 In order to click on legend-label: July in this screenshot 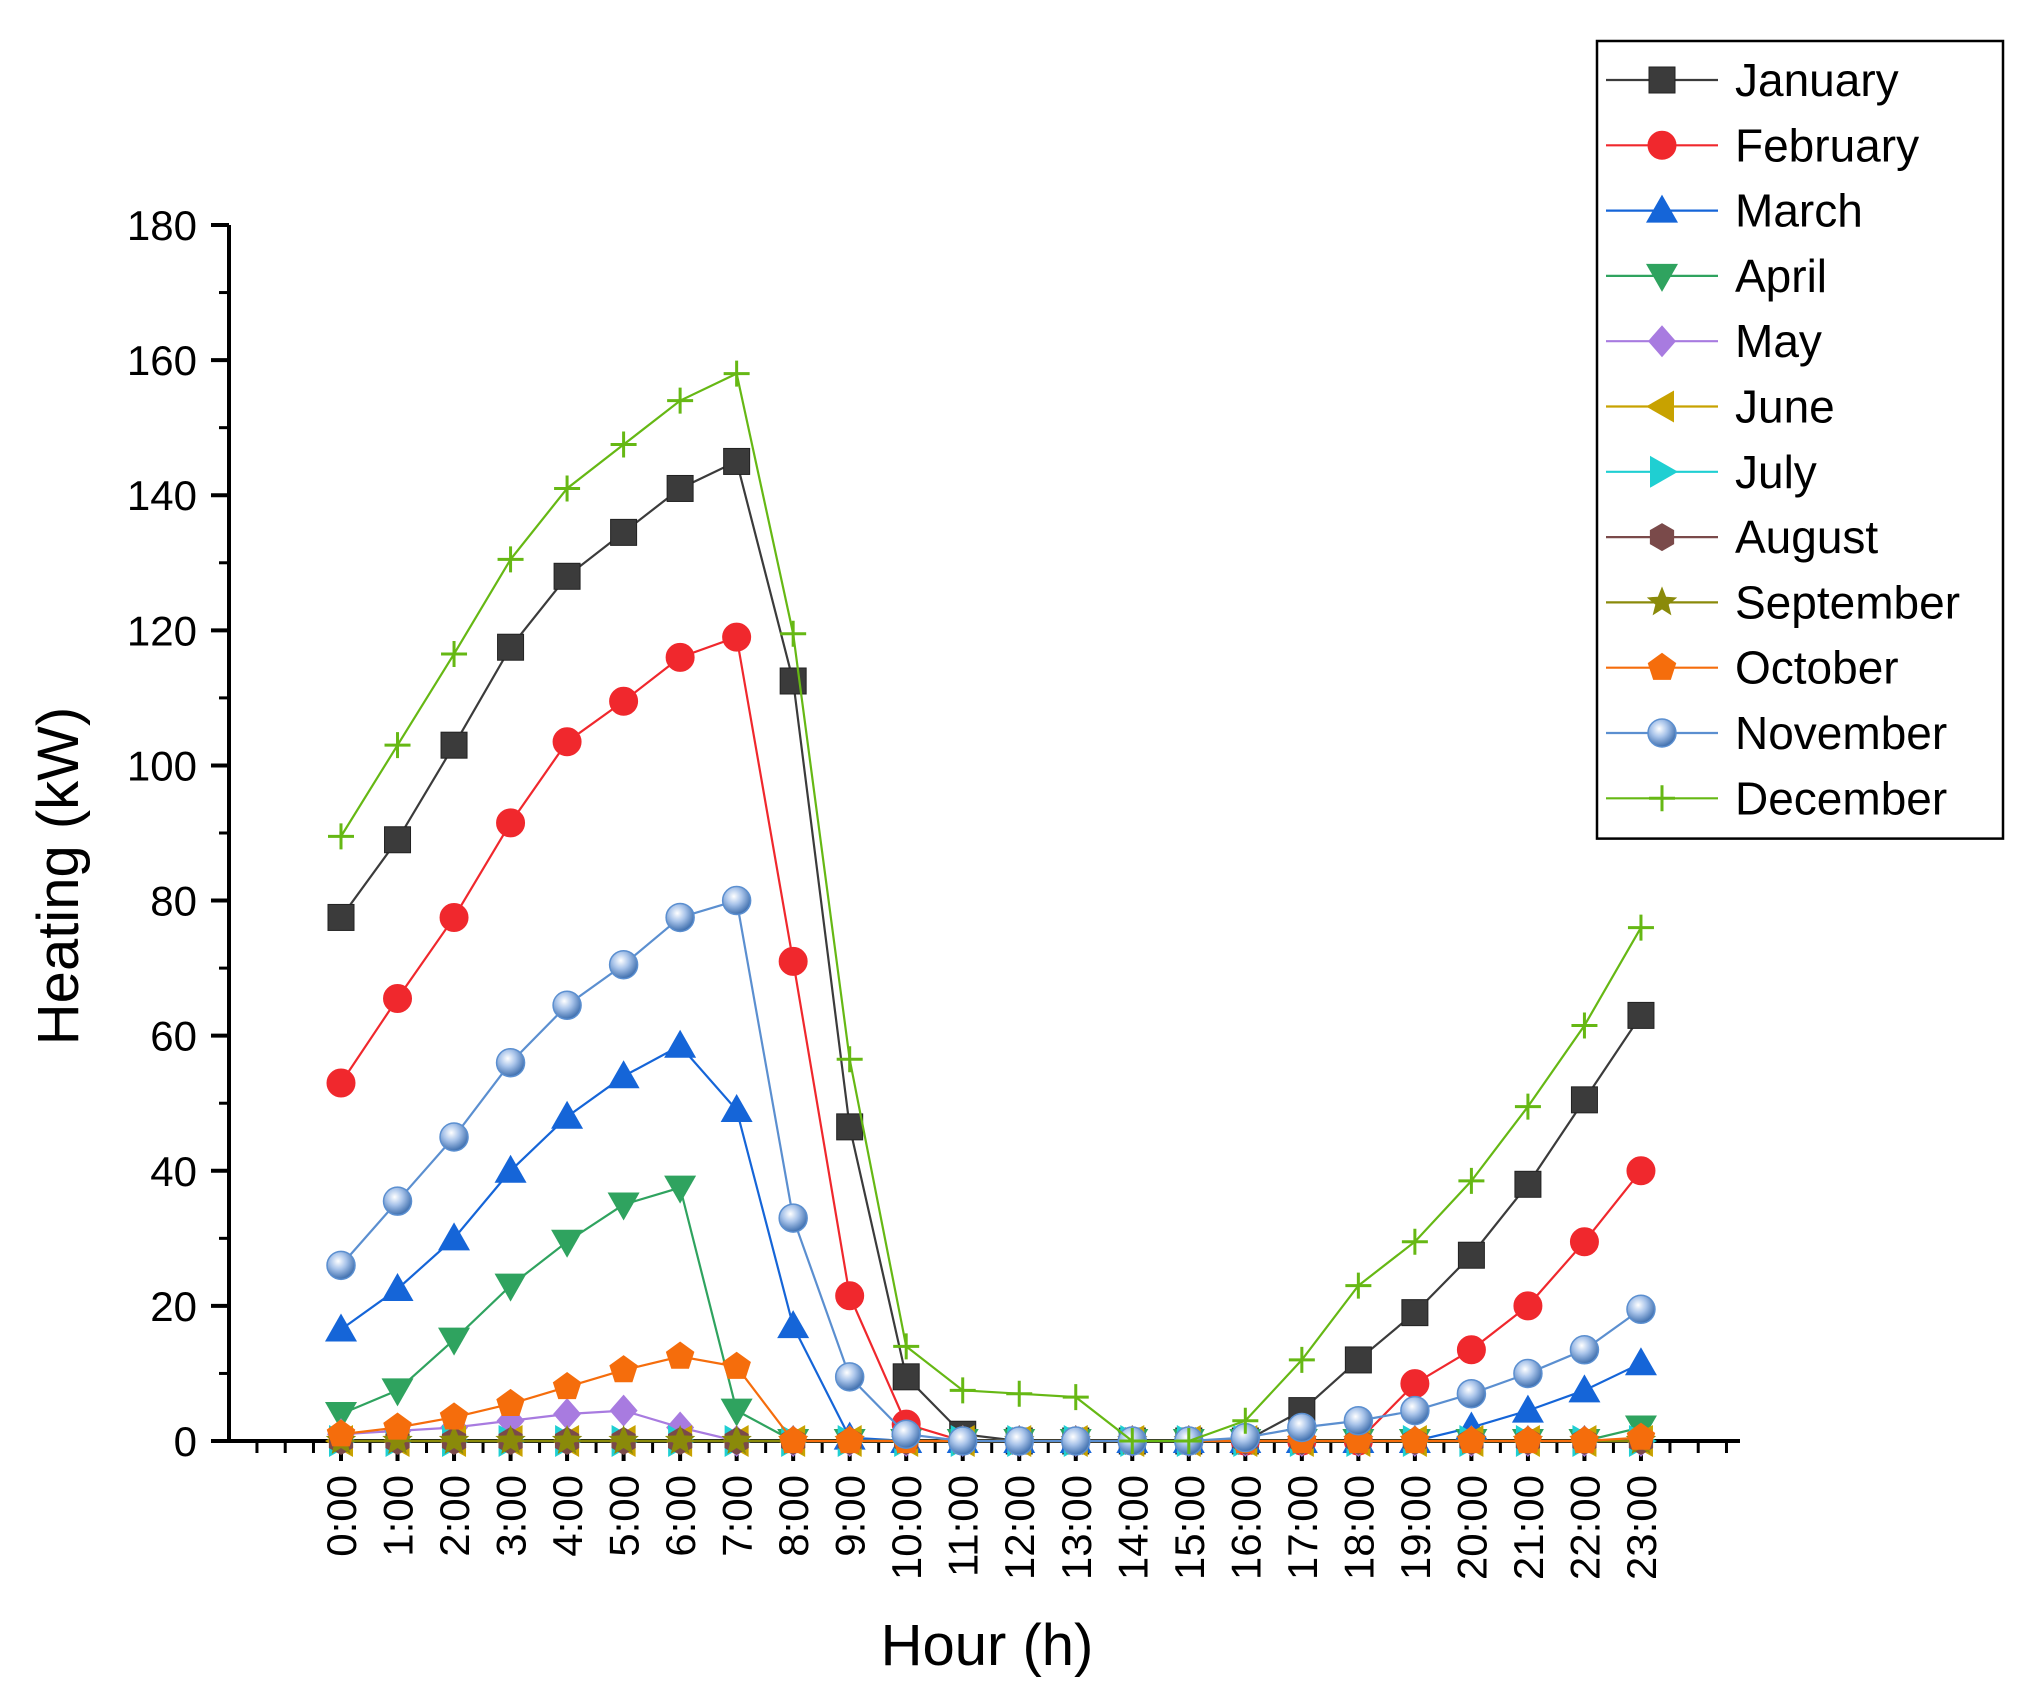, I will do `click(1776, 472)`.